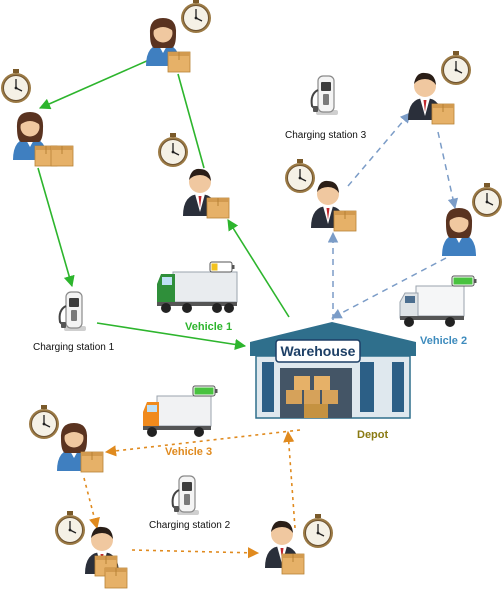 The image size is (504, 592). I want to click on vehicle-2-truck, so click(438, 301).